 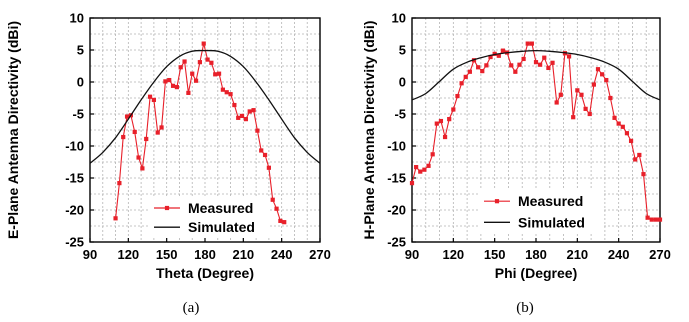 What do you see at coordinates (205, 273) in the screenshot?
I see `x-axis-title: Theta (Degree)` at bounding box center [205, 273].